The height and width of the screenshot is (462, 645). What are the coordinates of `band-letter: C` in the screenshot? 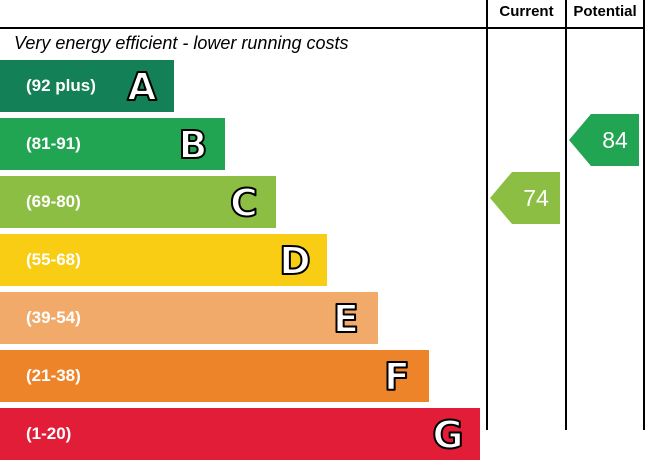 It's located at (244, 203).